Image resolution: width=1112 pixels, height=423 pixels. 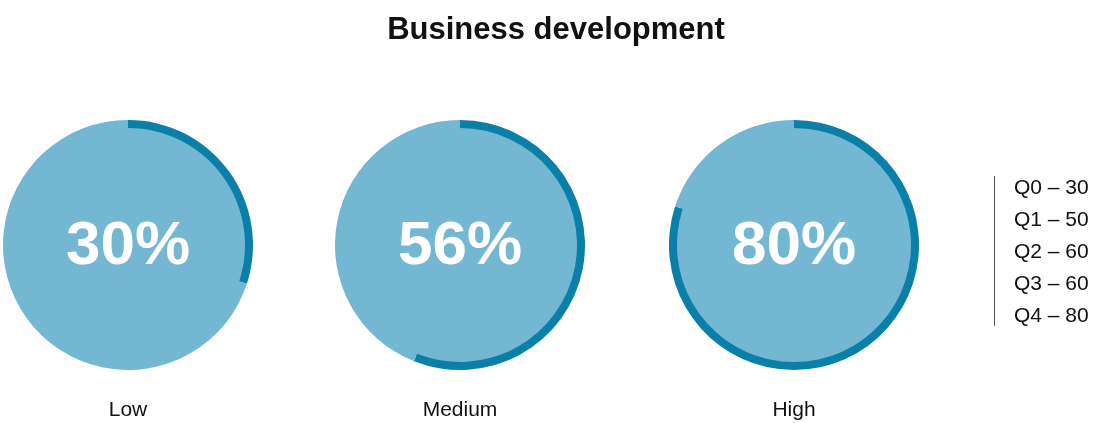 I want to click on text: Q0 – 30, so click(x=1051, y=186).